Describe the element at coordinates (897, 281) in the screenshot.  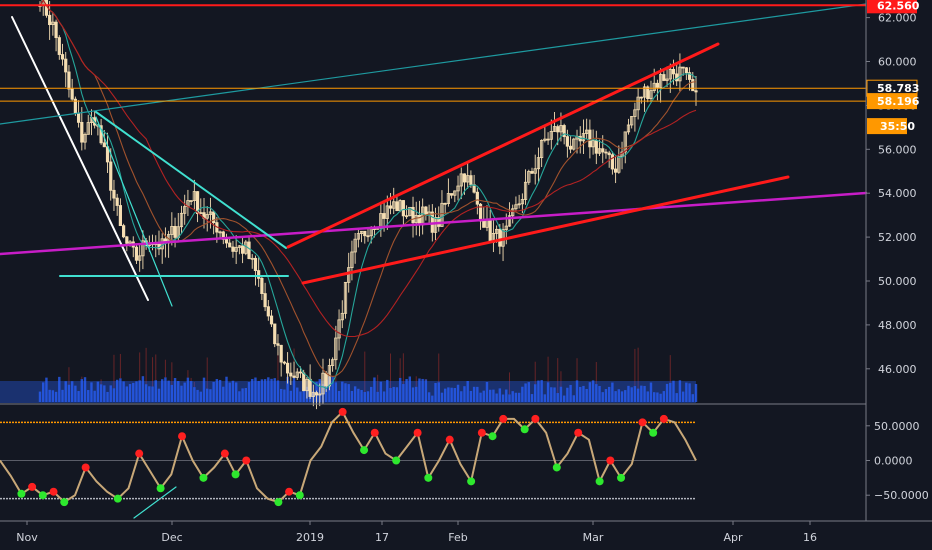
I see `price-tick-label: 50.000` at that location.